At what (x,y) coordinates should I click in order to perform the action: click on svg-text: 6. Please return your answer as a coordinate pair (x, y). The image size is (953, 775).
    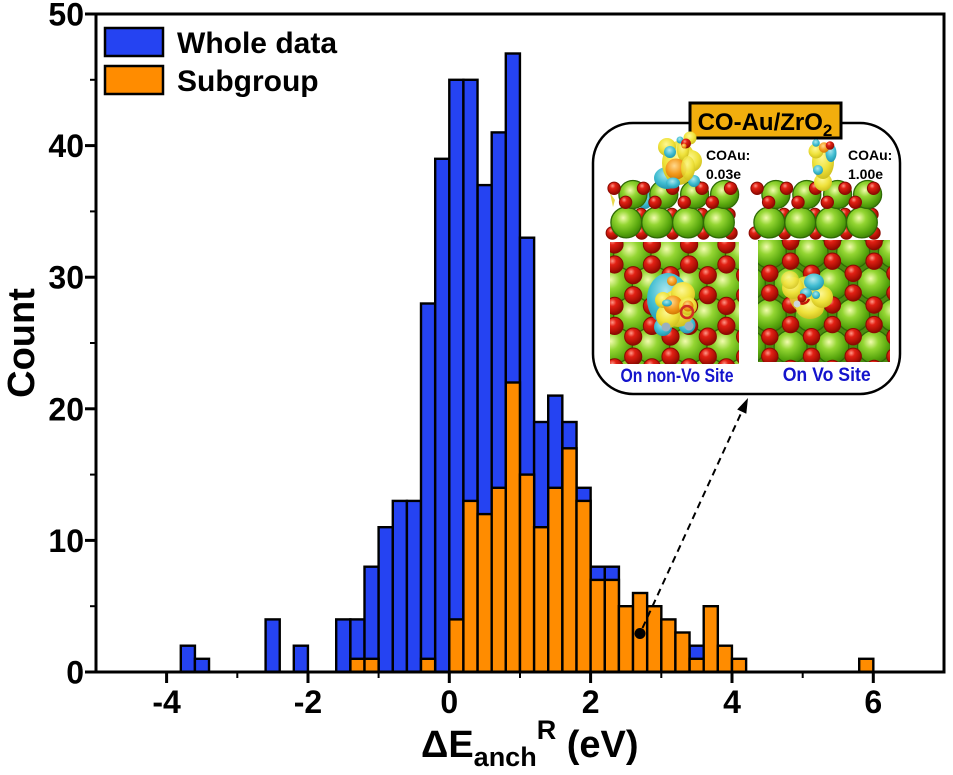
    Looking at the image, I should click on (873, 702).